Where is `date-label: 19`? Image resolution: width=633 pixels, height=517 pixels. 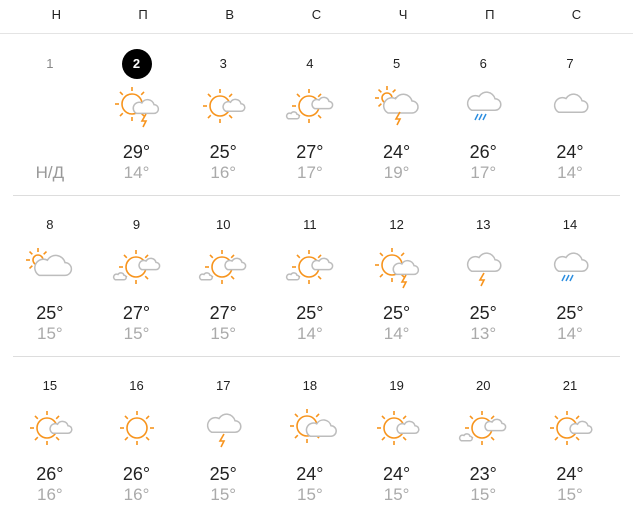
date-label: 19 is located at coordinates (396, 385).